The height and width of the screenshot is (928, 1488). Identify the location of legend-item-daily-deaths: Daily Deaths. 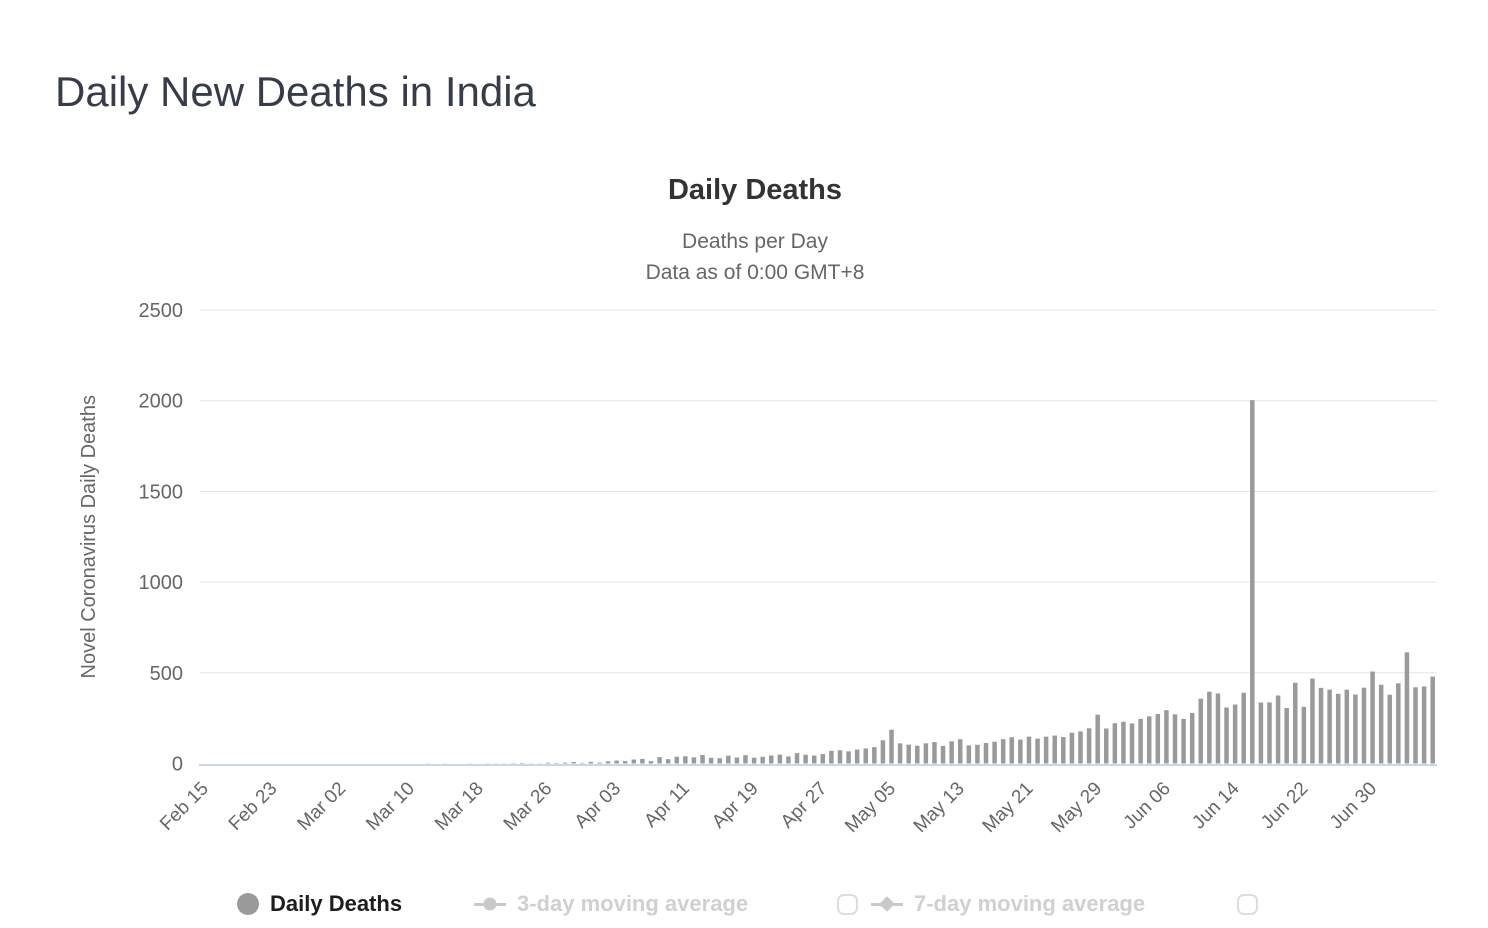
(319, 904).